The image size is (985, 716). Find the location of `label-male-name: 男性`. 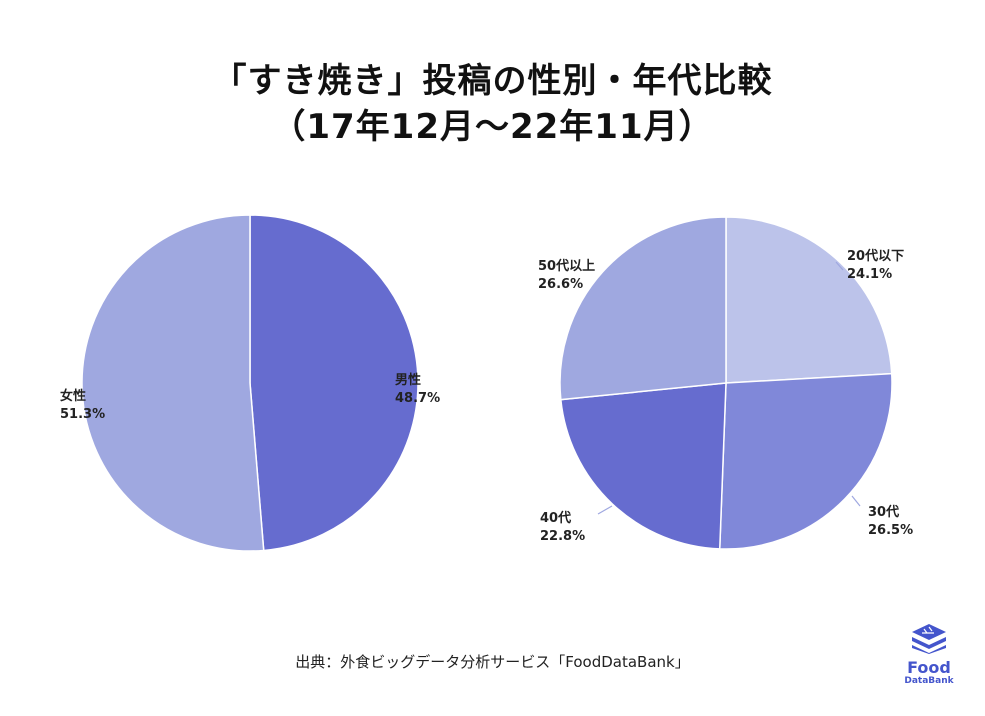

label-male-name: 男性 is located at coordinates (408, 380).